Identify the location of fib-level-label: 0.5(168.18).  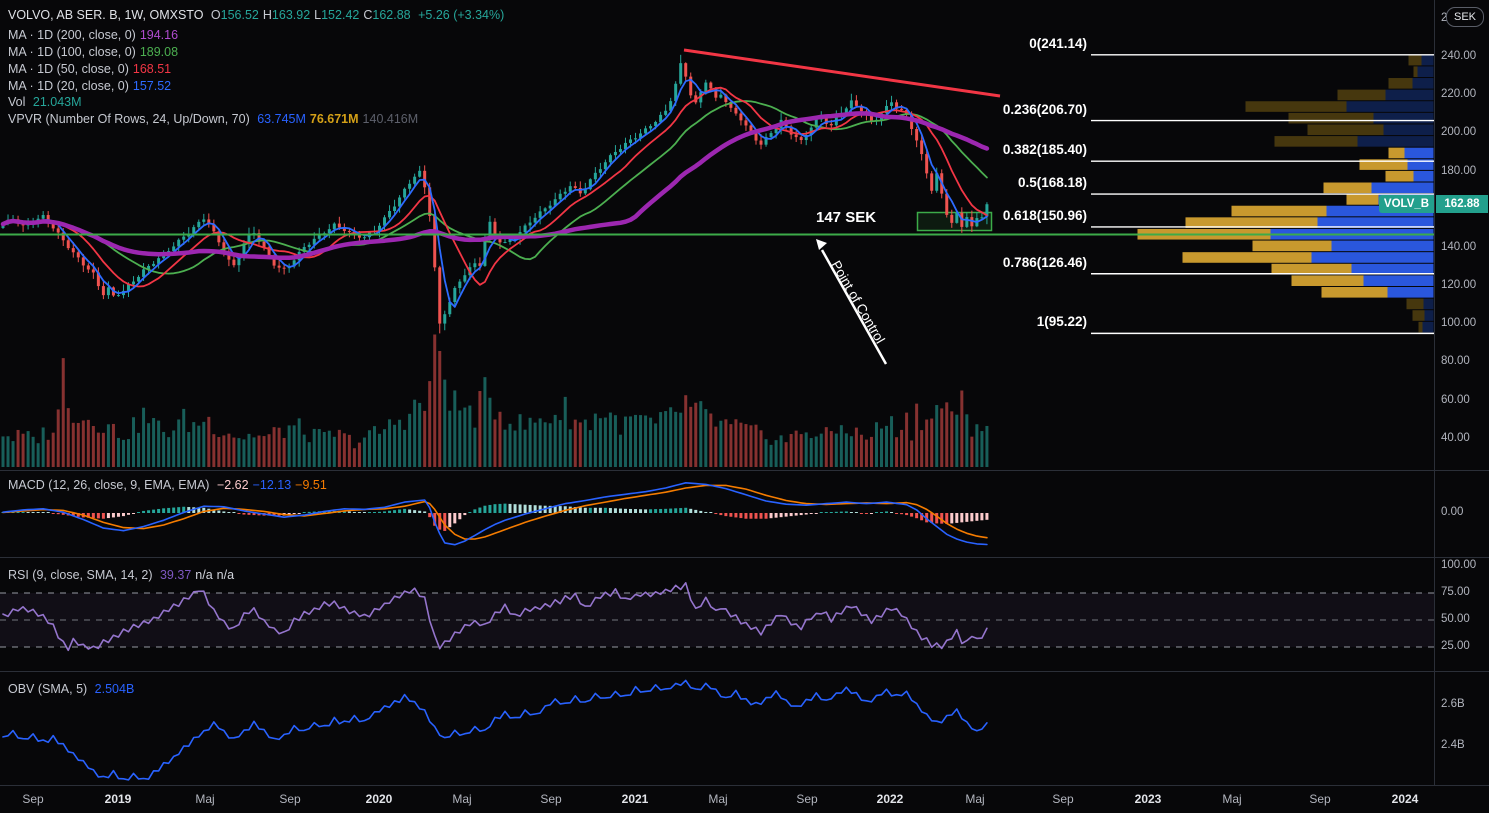
(1052, 183).